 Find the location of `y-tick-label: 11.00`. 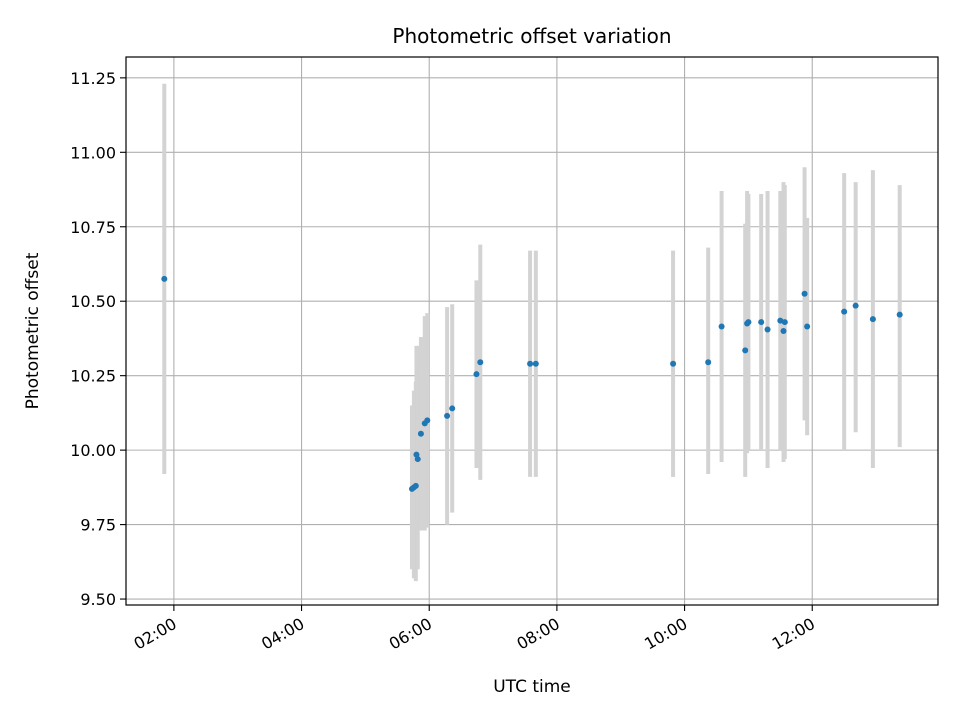

y-tick-label: 11.00 is located at coordinates (93, 152).